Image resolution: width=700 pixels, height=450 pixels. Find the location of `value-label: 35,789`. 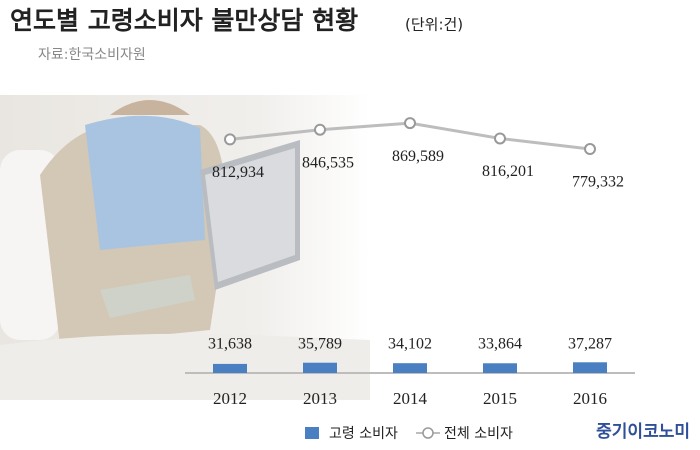

value-label: 35,789 is located at coordinates (320, 344).